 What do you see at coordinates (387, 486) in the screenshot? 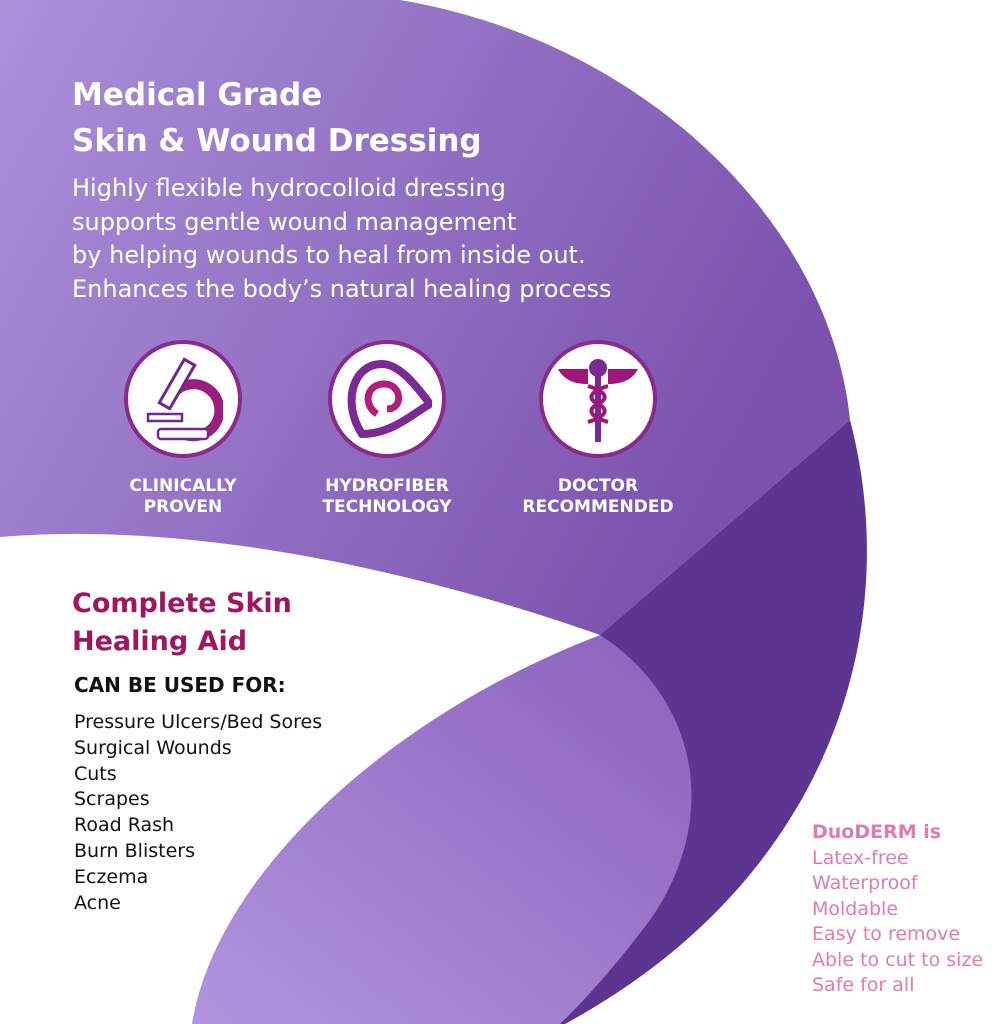
I see `feature-label: HYDROFIBER` at bounding box center [387, 486].